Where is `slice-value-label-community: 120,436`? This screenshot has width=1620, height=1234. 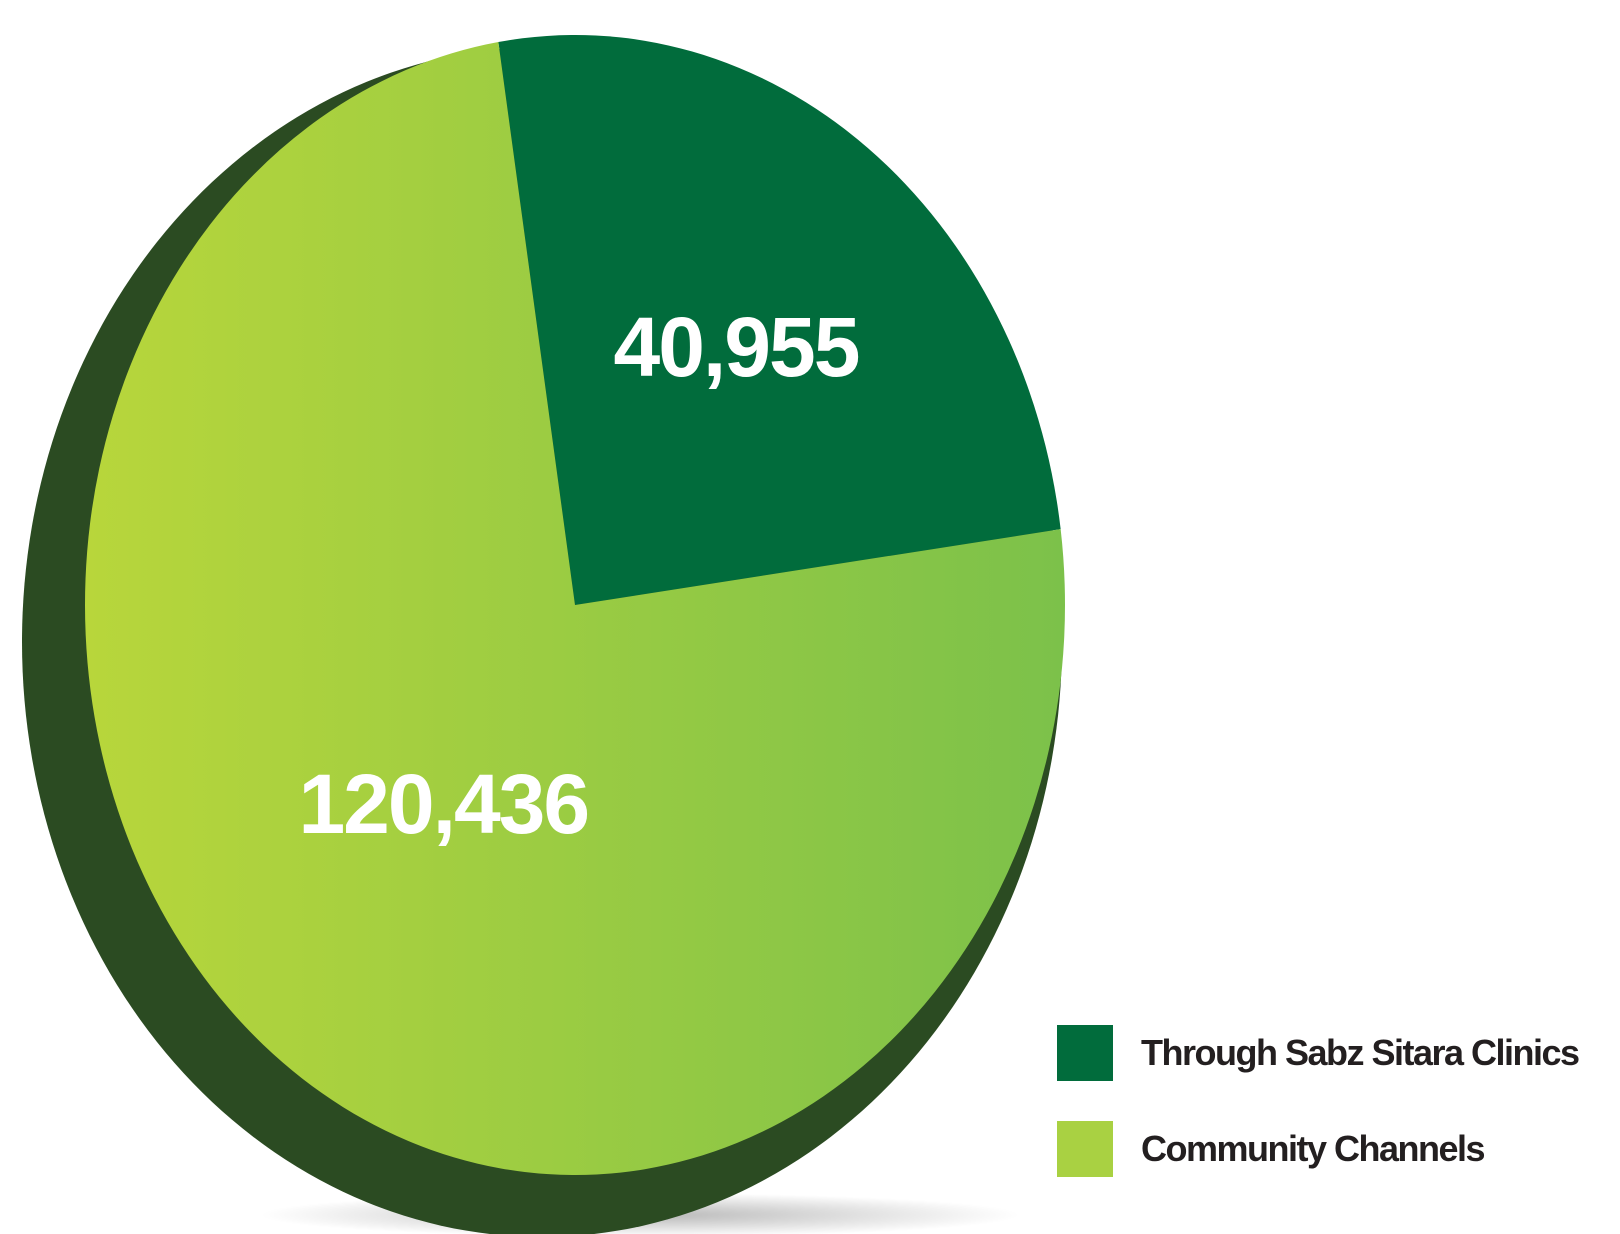
slice-value-label-community: 120,436 is located at coordinates (443, 804).